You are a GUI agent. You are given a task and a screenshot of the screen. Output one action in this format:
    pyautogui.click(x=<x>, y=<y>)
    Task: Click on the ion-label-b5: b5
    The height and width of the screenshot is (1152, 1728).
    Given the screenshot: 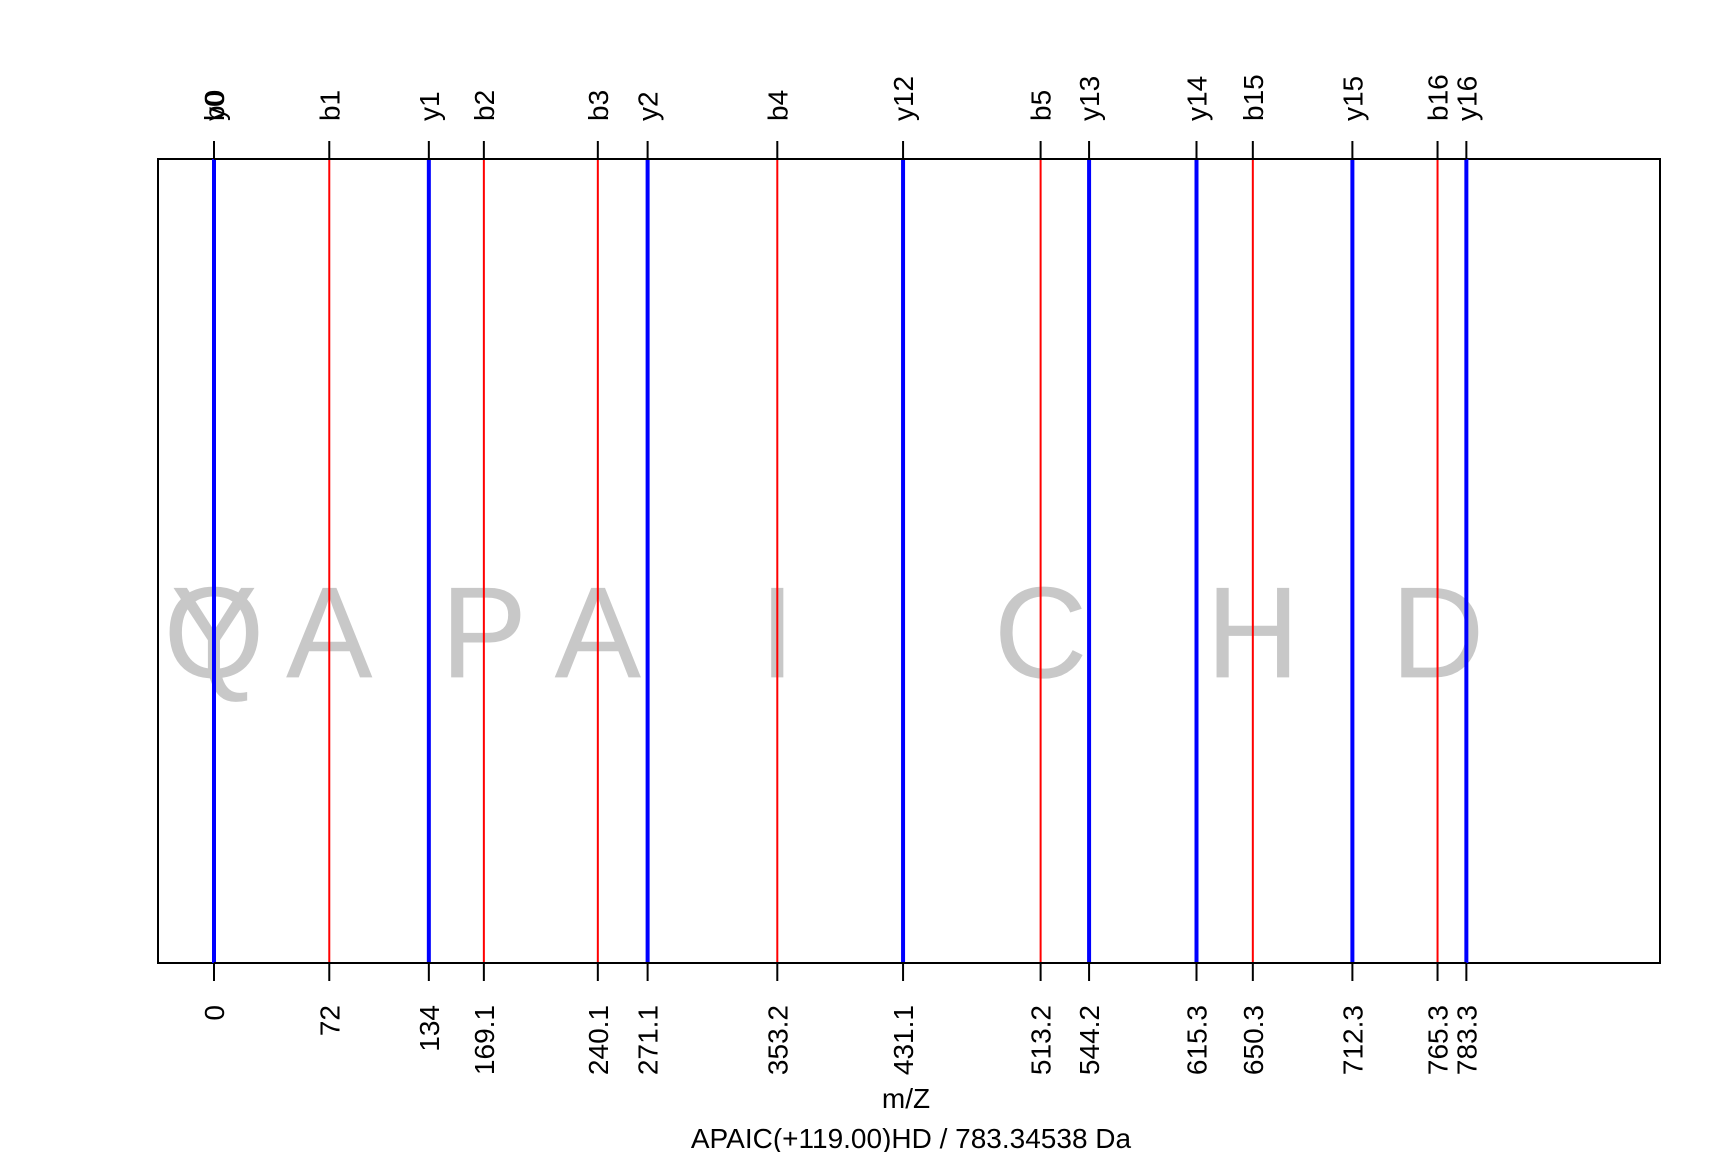 What is the action you would take?
    pyautogui.click(x=1041, y=105)
    